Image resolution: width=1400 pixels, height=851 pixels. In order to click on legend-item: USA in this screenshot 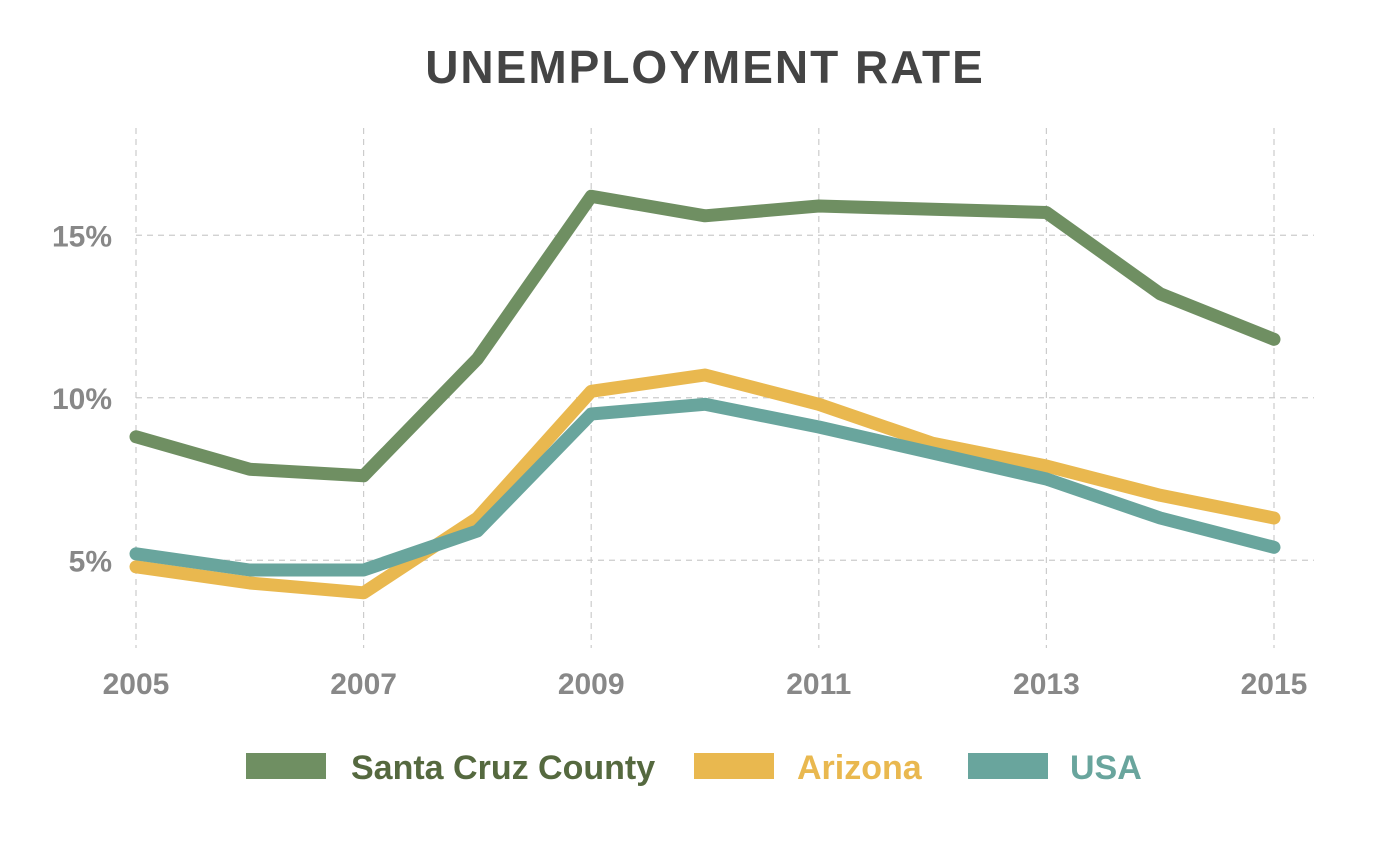, I will do `click(1055, 768)`.